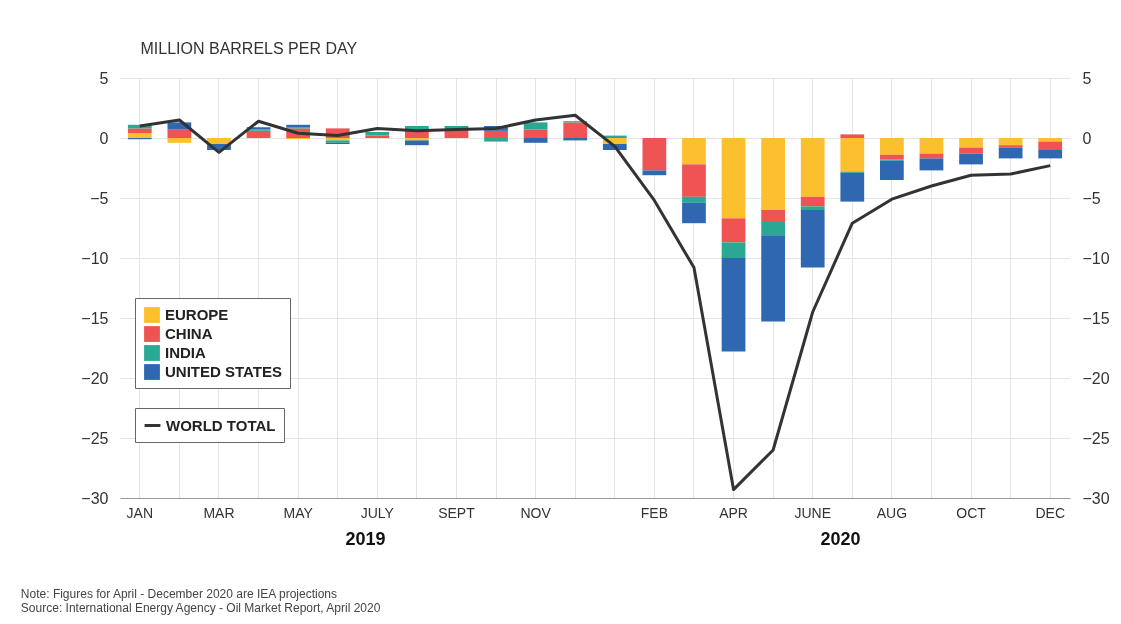 The width and height of the screenshot is (1121, 624). What do you see at coordinates (298, 512) in the screenshot?
I see `x-tick-label: MAY` at bounding box center [298, 512].